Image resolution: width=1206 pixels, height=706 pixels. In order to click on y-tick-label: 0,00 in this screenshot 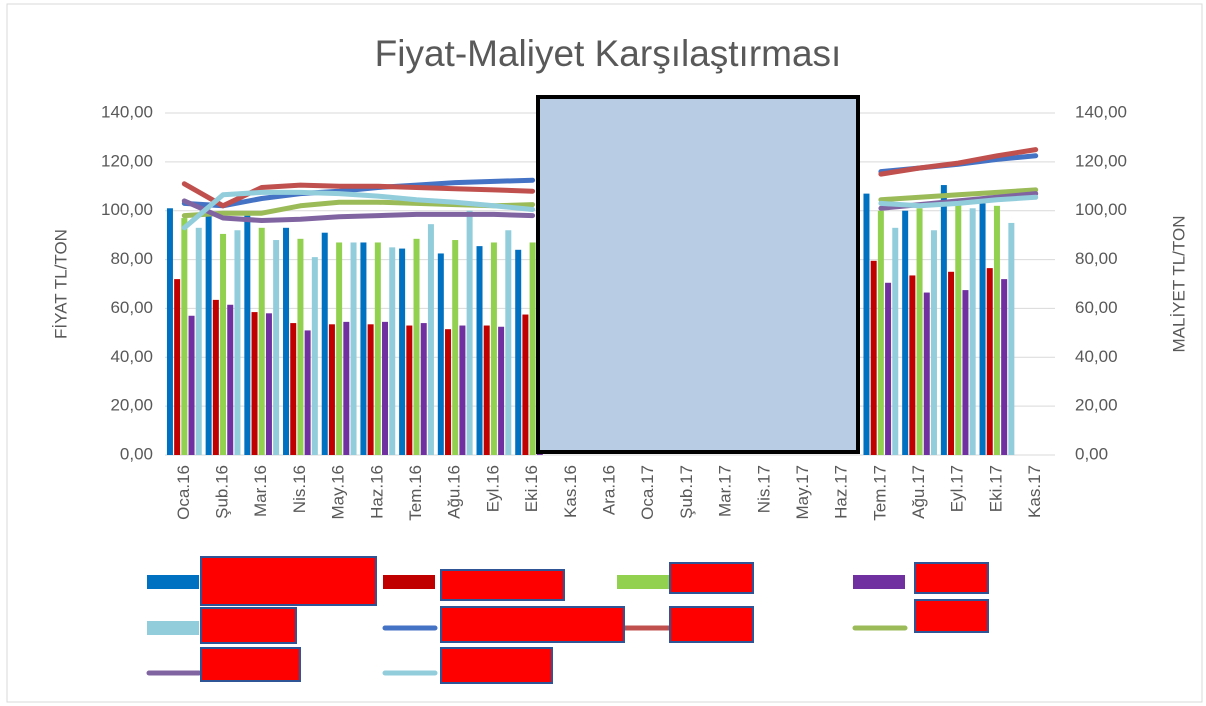, I will do `click(136, 453)`.